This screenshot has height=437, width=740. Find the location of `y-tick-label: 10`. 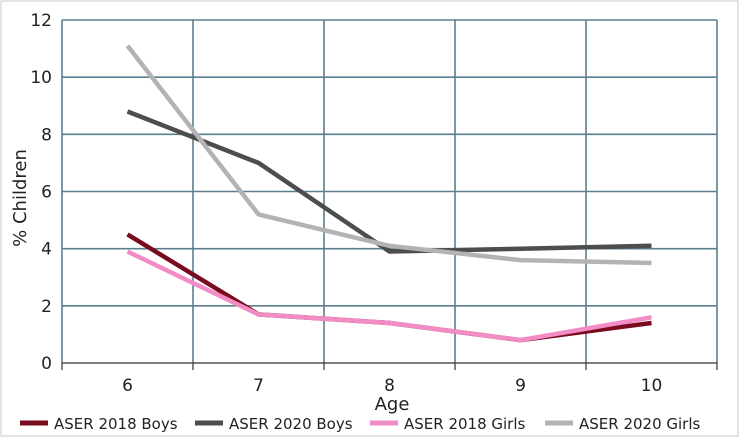

y-tick-label: 10 is located at coordinates (41, 78).